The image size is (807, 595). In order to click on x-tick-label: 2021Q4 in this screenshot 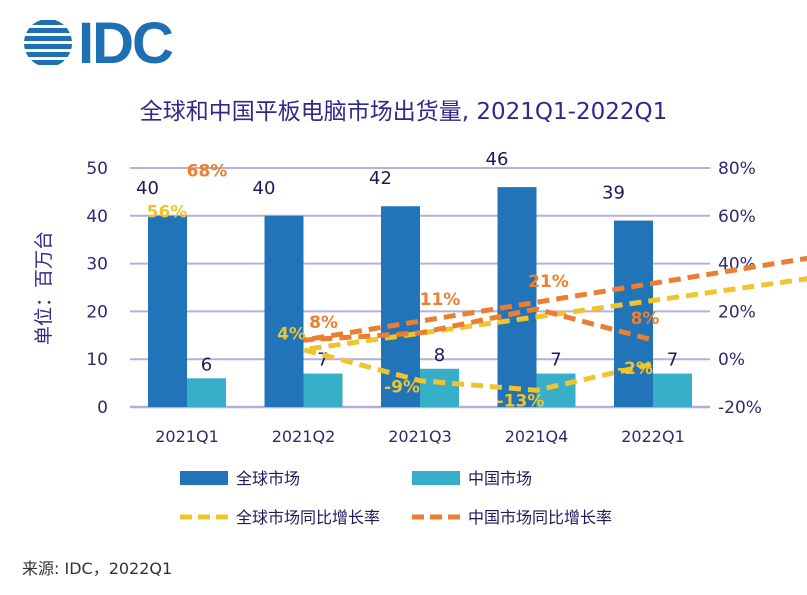, I will do `click(537, 436)`.